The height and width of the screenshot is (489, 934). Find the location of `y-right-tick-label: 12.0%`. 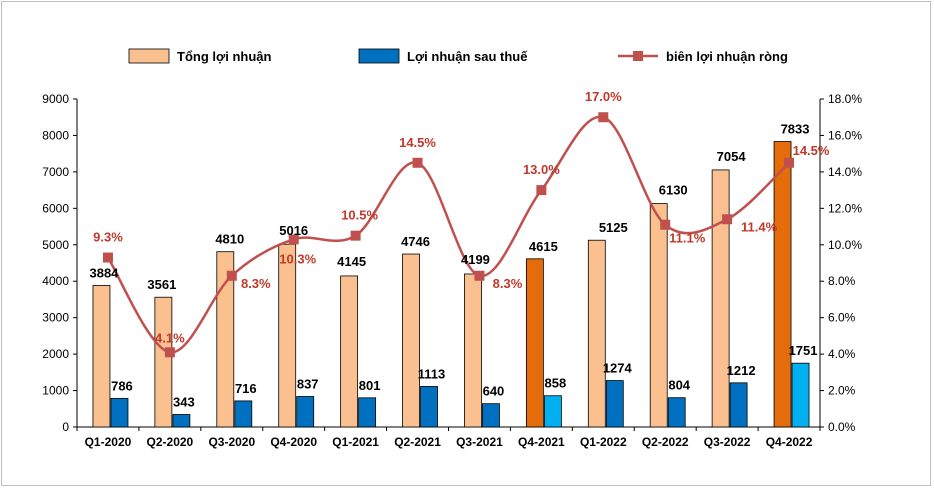

y-right-tick-label: 12.0% is located at coordinates (845, 208).